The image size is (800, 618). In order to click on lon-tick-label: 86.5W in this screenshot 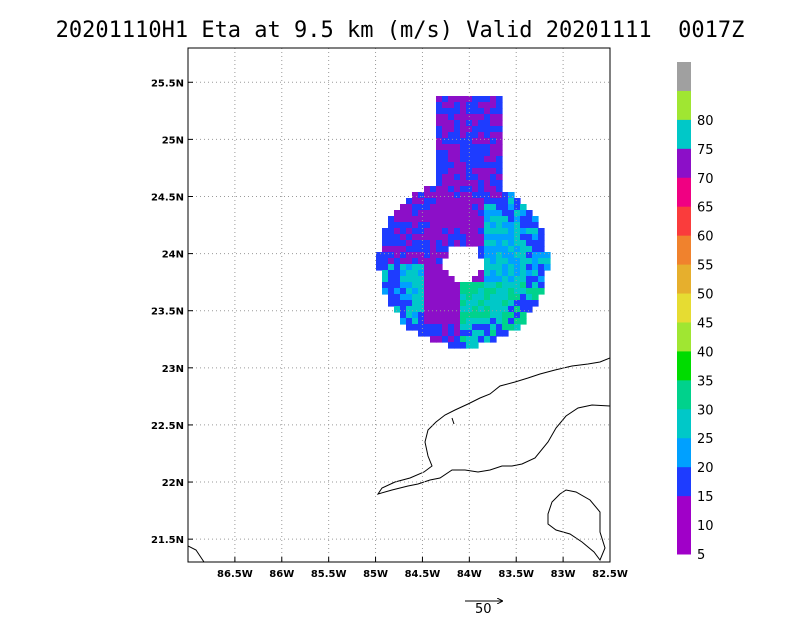, I will do `click(235, 574)`.